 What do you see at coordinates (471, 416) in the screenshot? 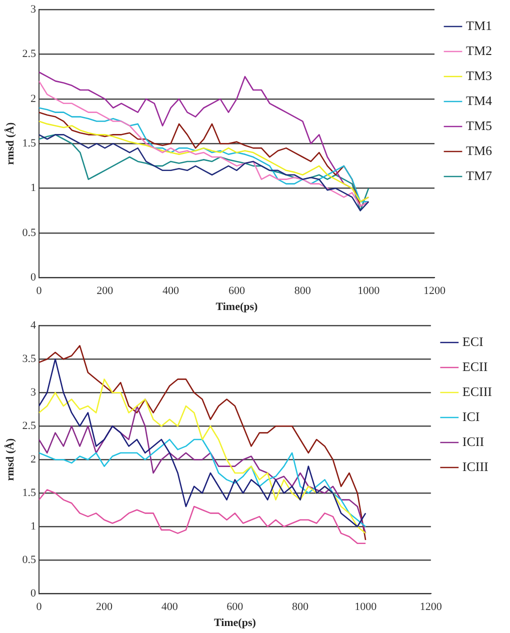
I see `legend-label: ICI` at bounding box center [471, 416].